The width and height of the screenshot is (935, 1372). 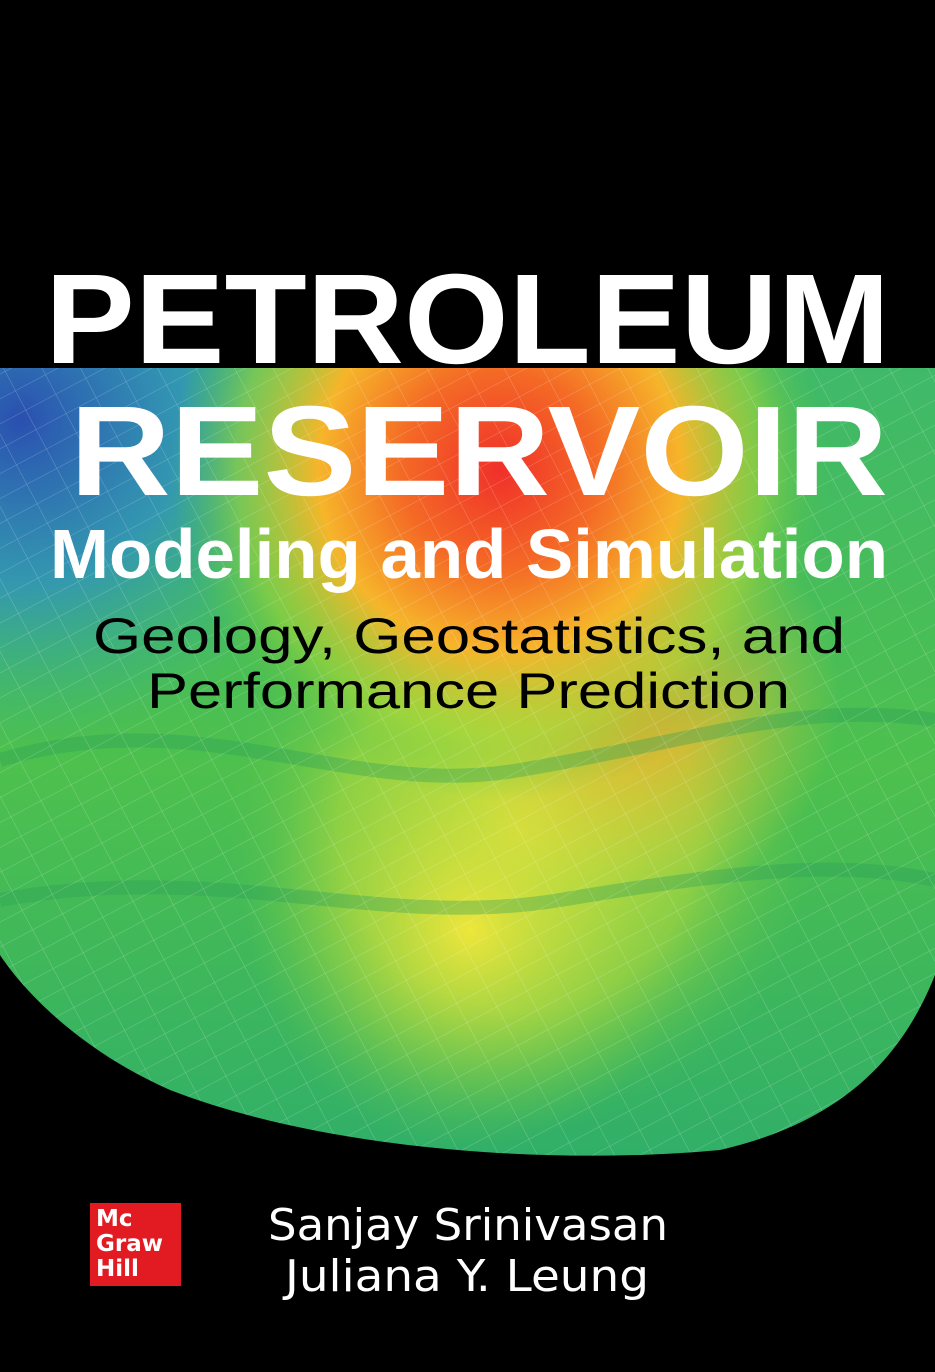 I want to click on author-name: Juliana Y. Leung, so click(x=465, y=1276).